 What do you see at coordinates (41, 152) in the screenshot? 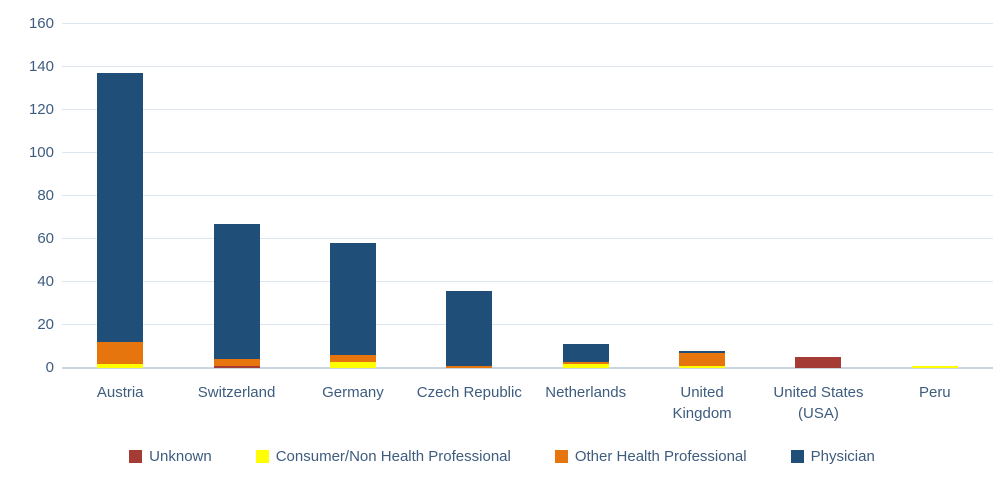
I see `y-axis-tick-label: 100` at bounding box center [41, 152].